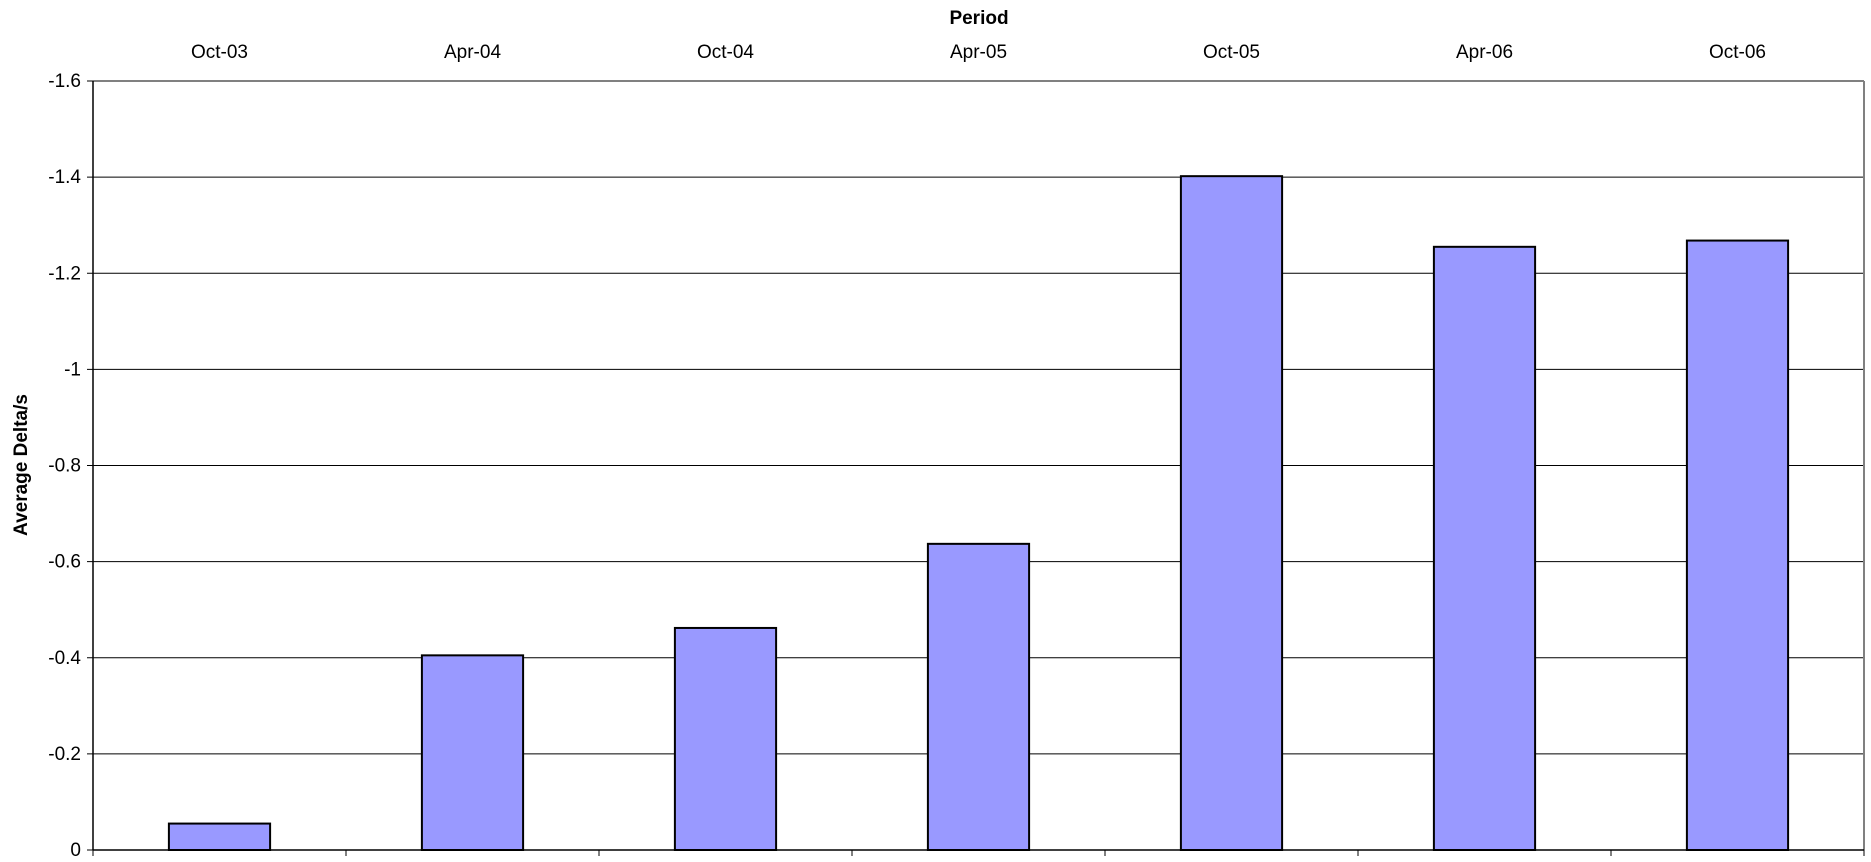  Describe the element at coordinates (978, 52) in the screenshot. I see `x-tick-label: Apr-05` at that location.